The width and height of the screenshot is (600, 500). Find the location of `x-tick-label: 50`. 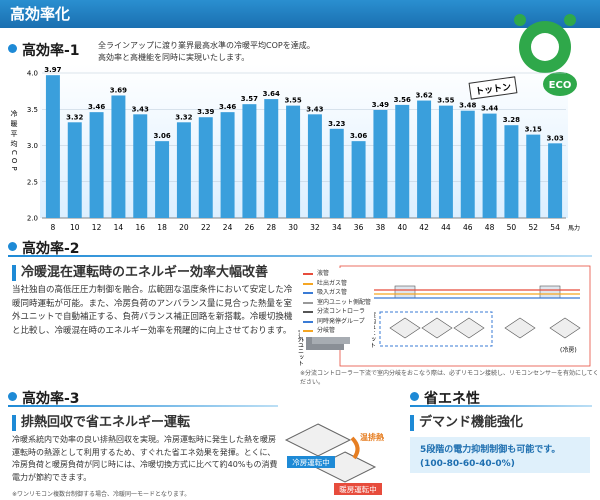

x-tick-label: 50 is located at coordinates (512, 227).